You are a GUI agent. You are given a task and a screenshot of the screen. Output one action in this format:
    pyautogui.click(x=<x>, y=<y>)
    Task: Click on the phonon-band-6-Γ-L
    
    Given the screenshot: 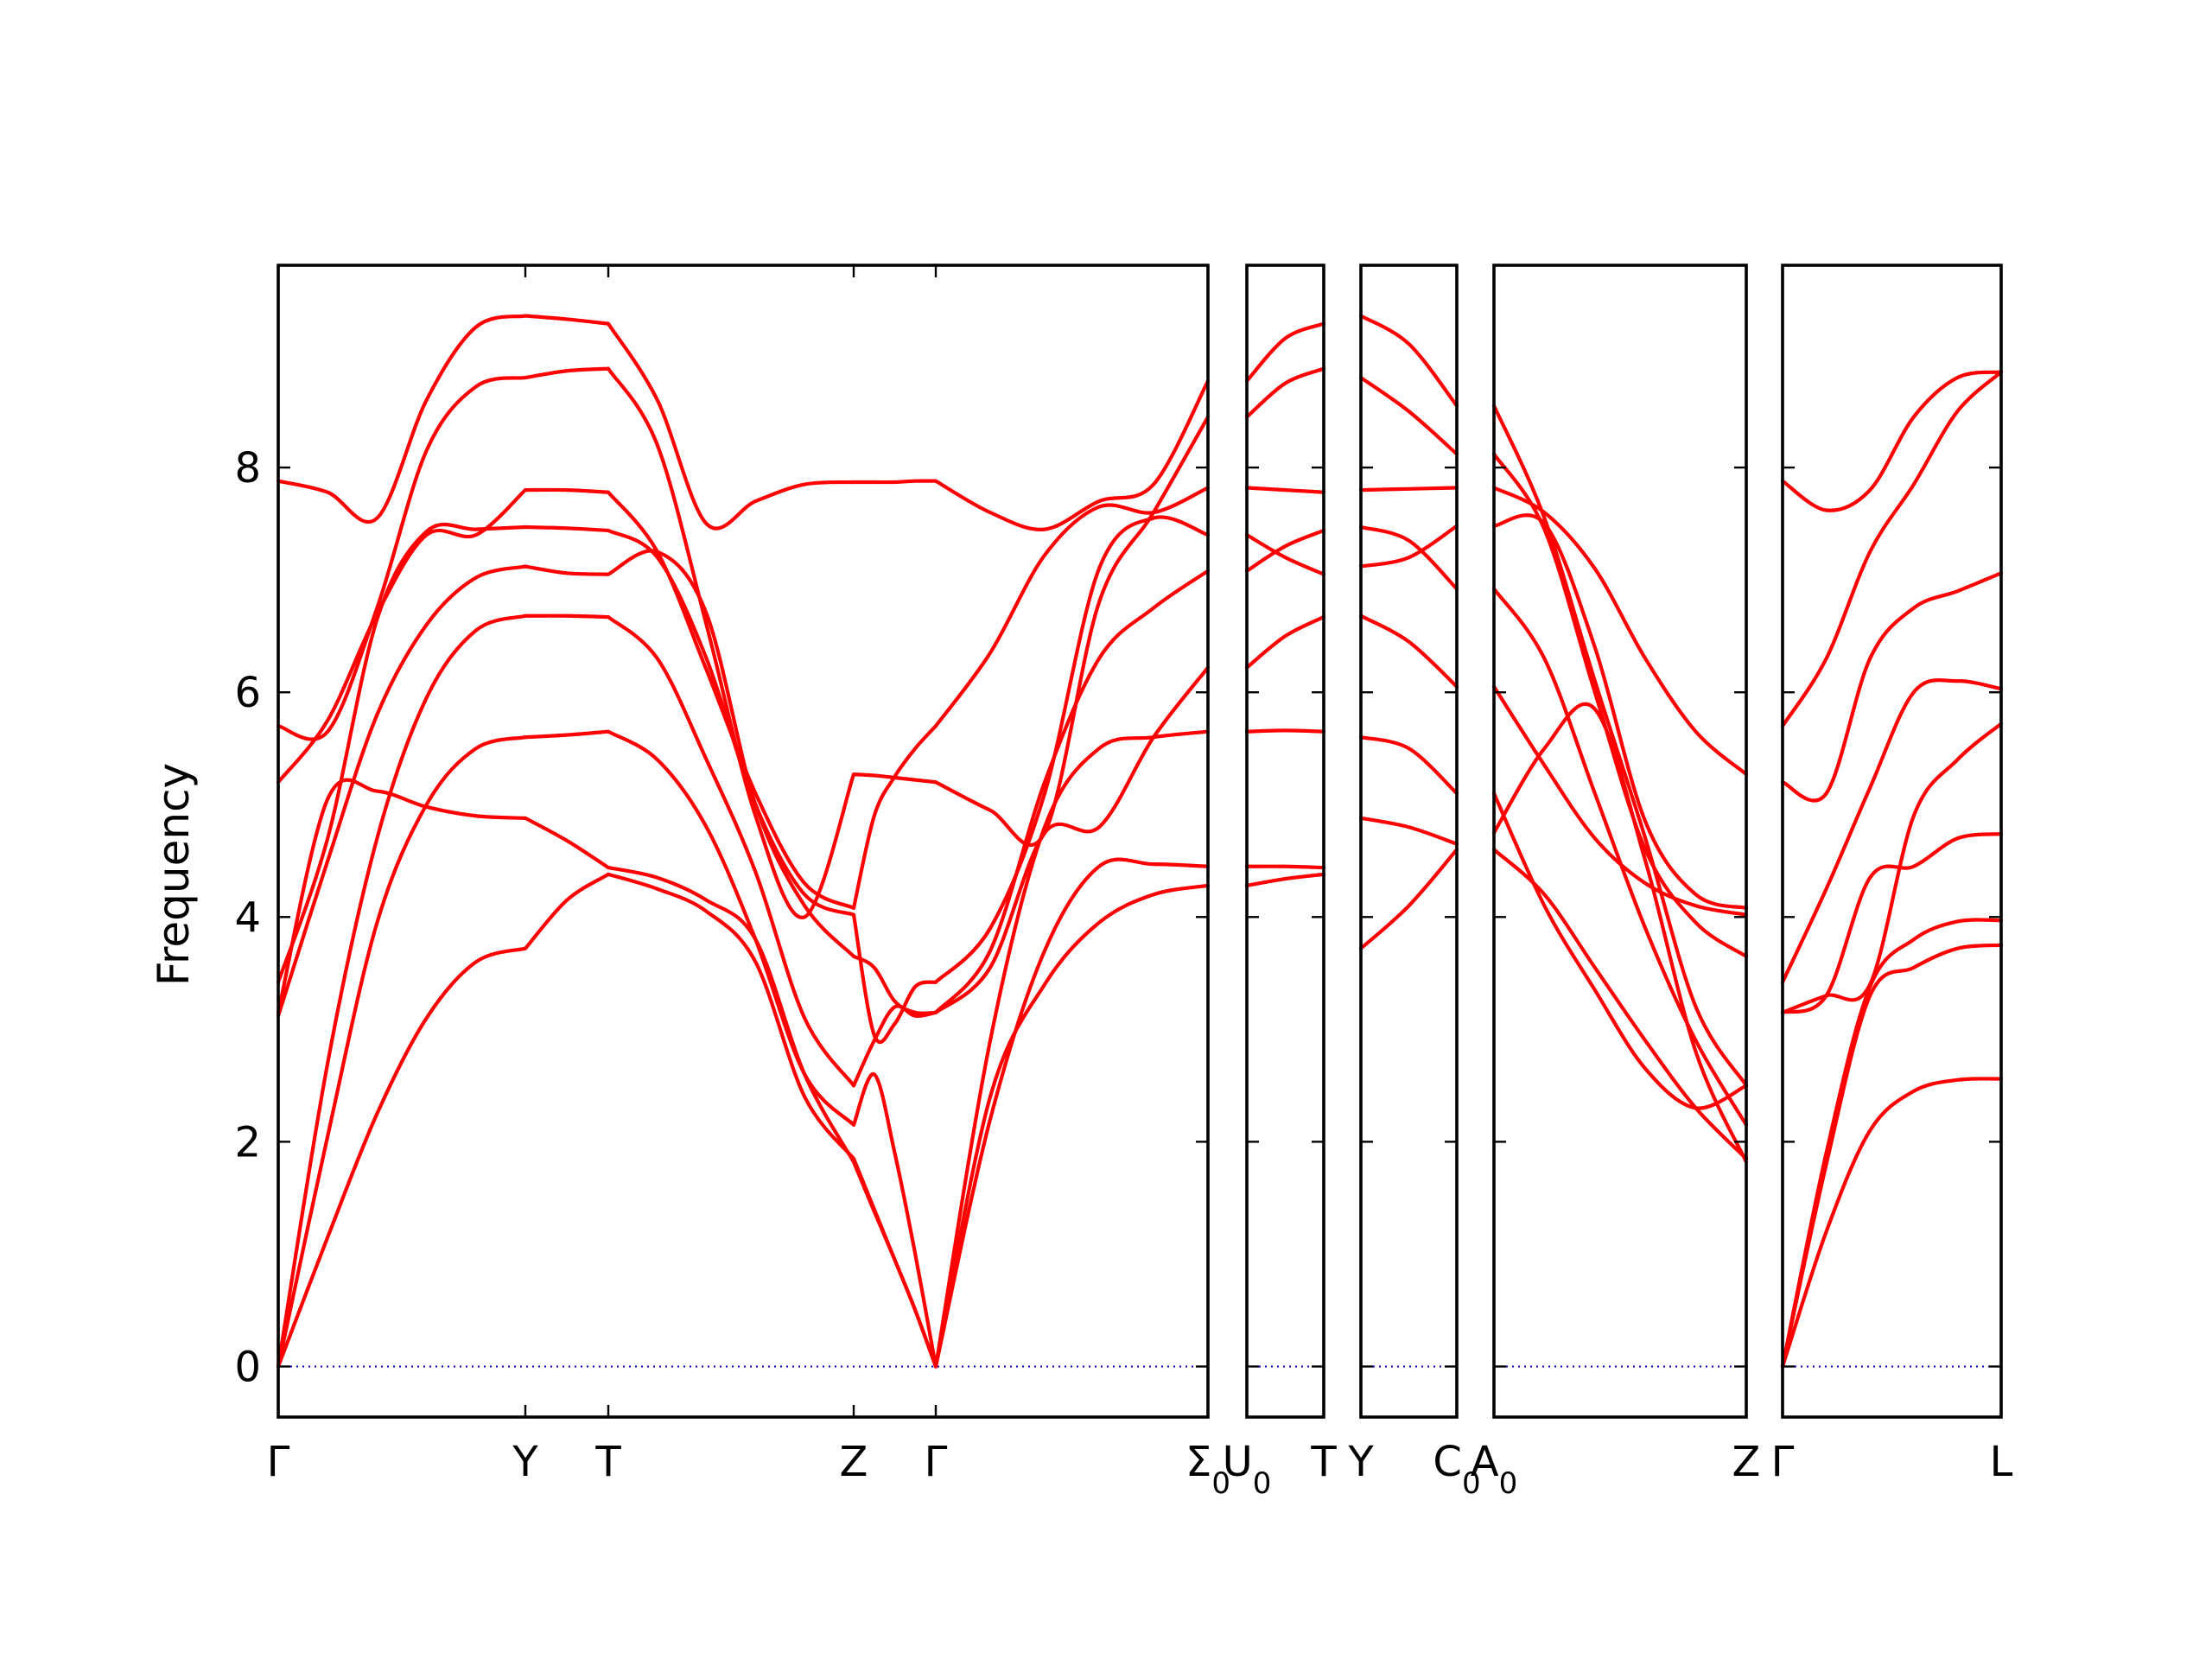 What is the action you would take?
    pyautogui.click(x=1892, y=831)
    